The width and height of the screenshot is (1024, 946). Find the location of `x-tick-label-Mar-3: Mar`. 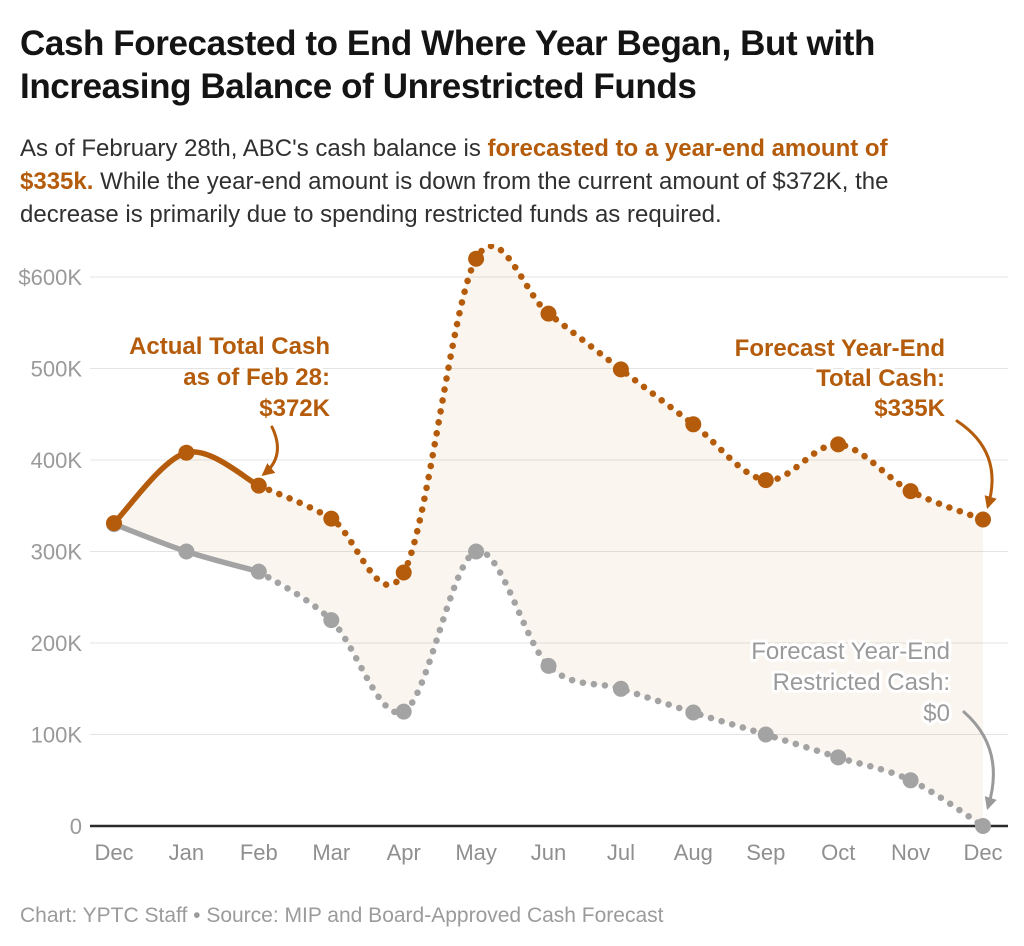

x-tick-label-Mar-3: Mar is located at coordinates (331, 852).